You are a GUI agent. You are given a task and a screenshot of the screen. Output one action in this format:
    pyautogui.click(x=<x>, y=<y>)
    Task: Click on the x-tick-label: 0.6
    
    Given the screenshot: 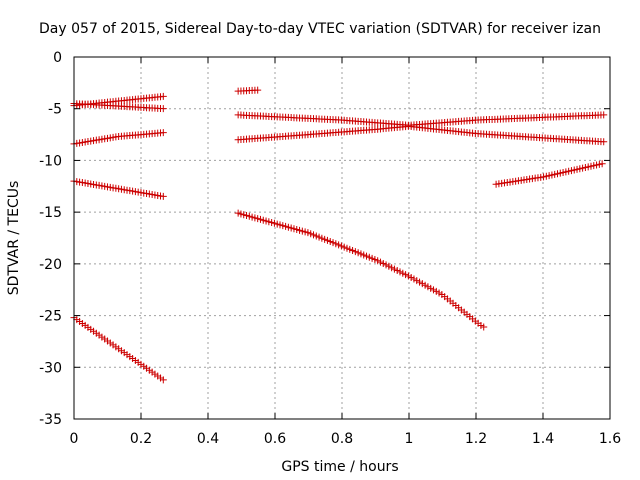 What is the action you would take?
    pyautogui.click(x=275, y=439)
    